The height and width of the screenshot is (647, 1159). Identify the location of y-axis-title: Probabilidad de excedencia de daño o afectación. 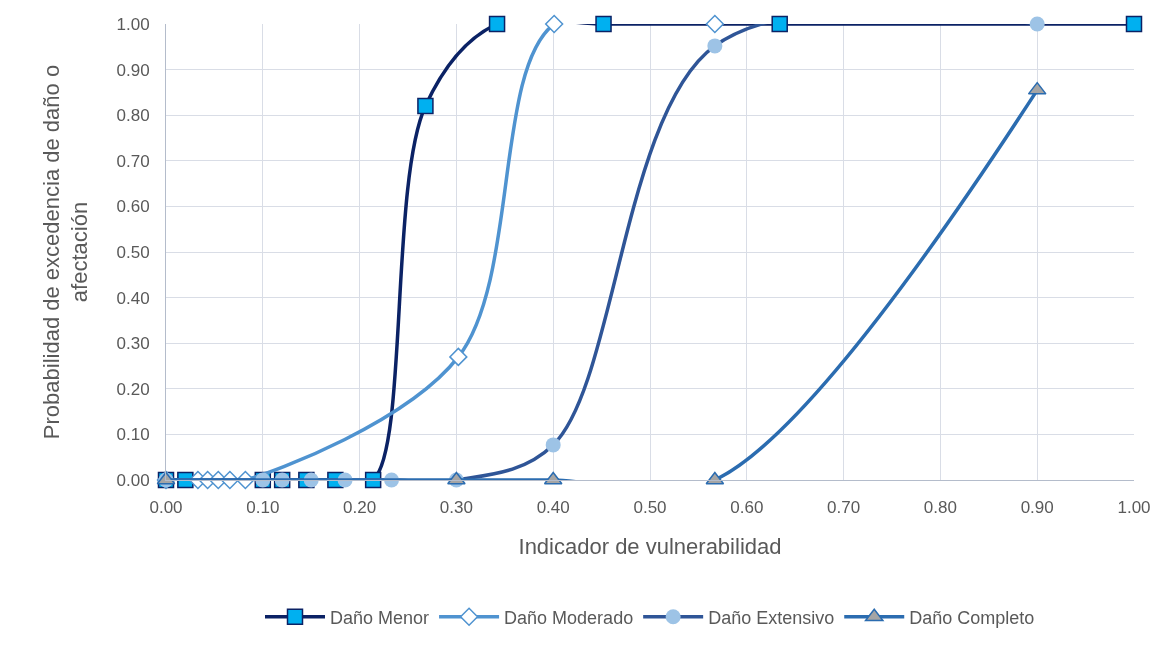
(65, 252).